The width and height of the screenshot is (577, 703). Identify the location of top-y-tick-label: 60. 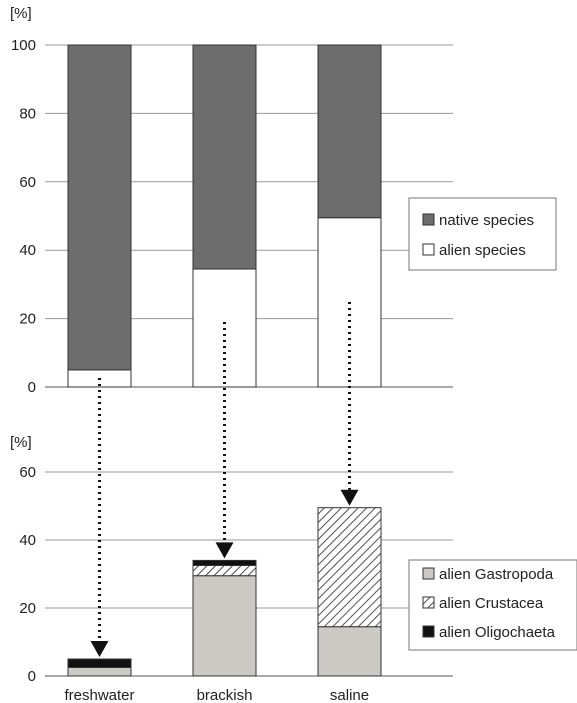
(27, 182).